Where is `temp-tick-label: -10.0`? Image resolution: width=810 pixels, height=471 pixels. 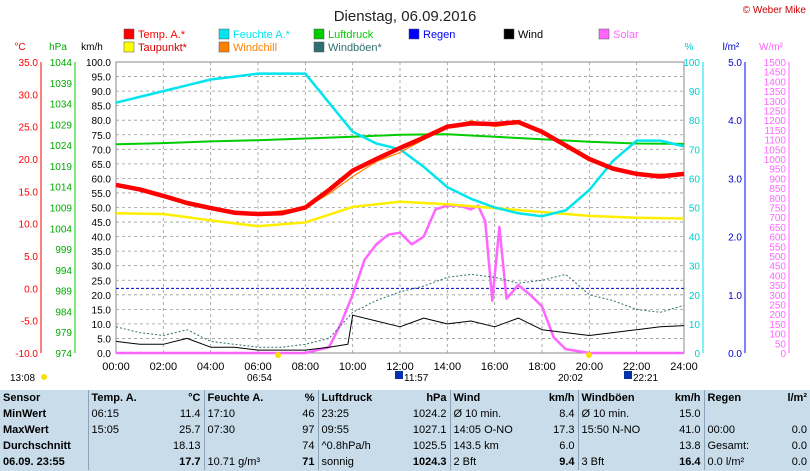
temp-tick-label: -10.0 is located at coordinates (26, 354).